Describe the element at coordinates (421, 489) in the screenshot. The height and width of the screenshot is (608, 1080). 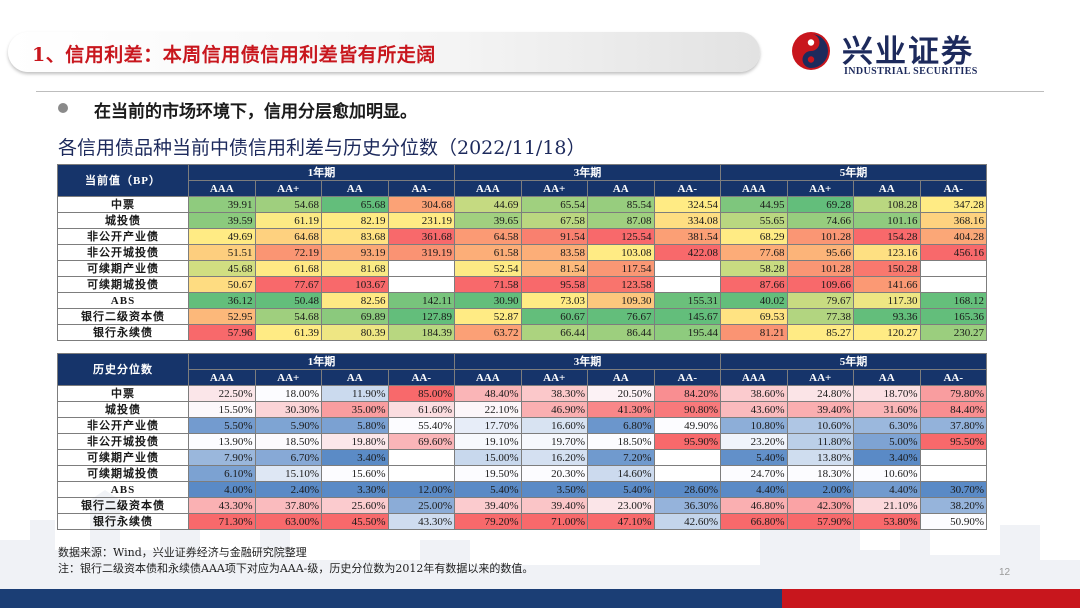
I see `percentile-value-cell: 12.00%` at that location.